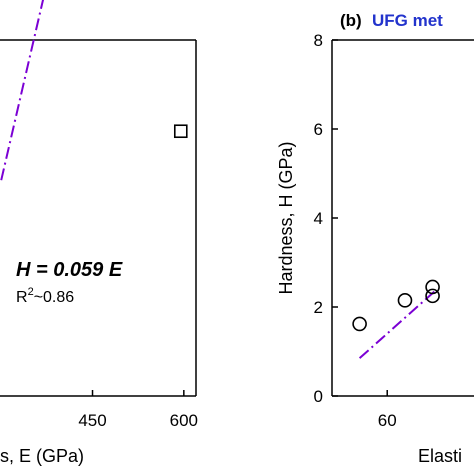  I want to click on right-y-axis-label: Hardness, H (GPa), so click(286, 217).